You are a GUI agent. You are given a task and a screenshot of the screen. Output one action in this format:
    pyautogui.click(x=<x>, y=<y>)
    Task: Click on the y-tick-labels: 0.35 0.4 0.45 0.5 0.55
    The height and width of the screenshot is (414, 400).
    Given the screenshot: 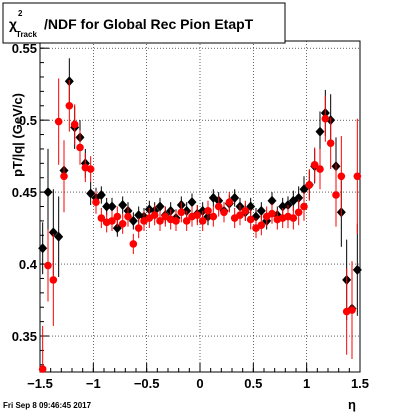 What is the action you would take?
    pyautogui.click(x=25, y=192)
    